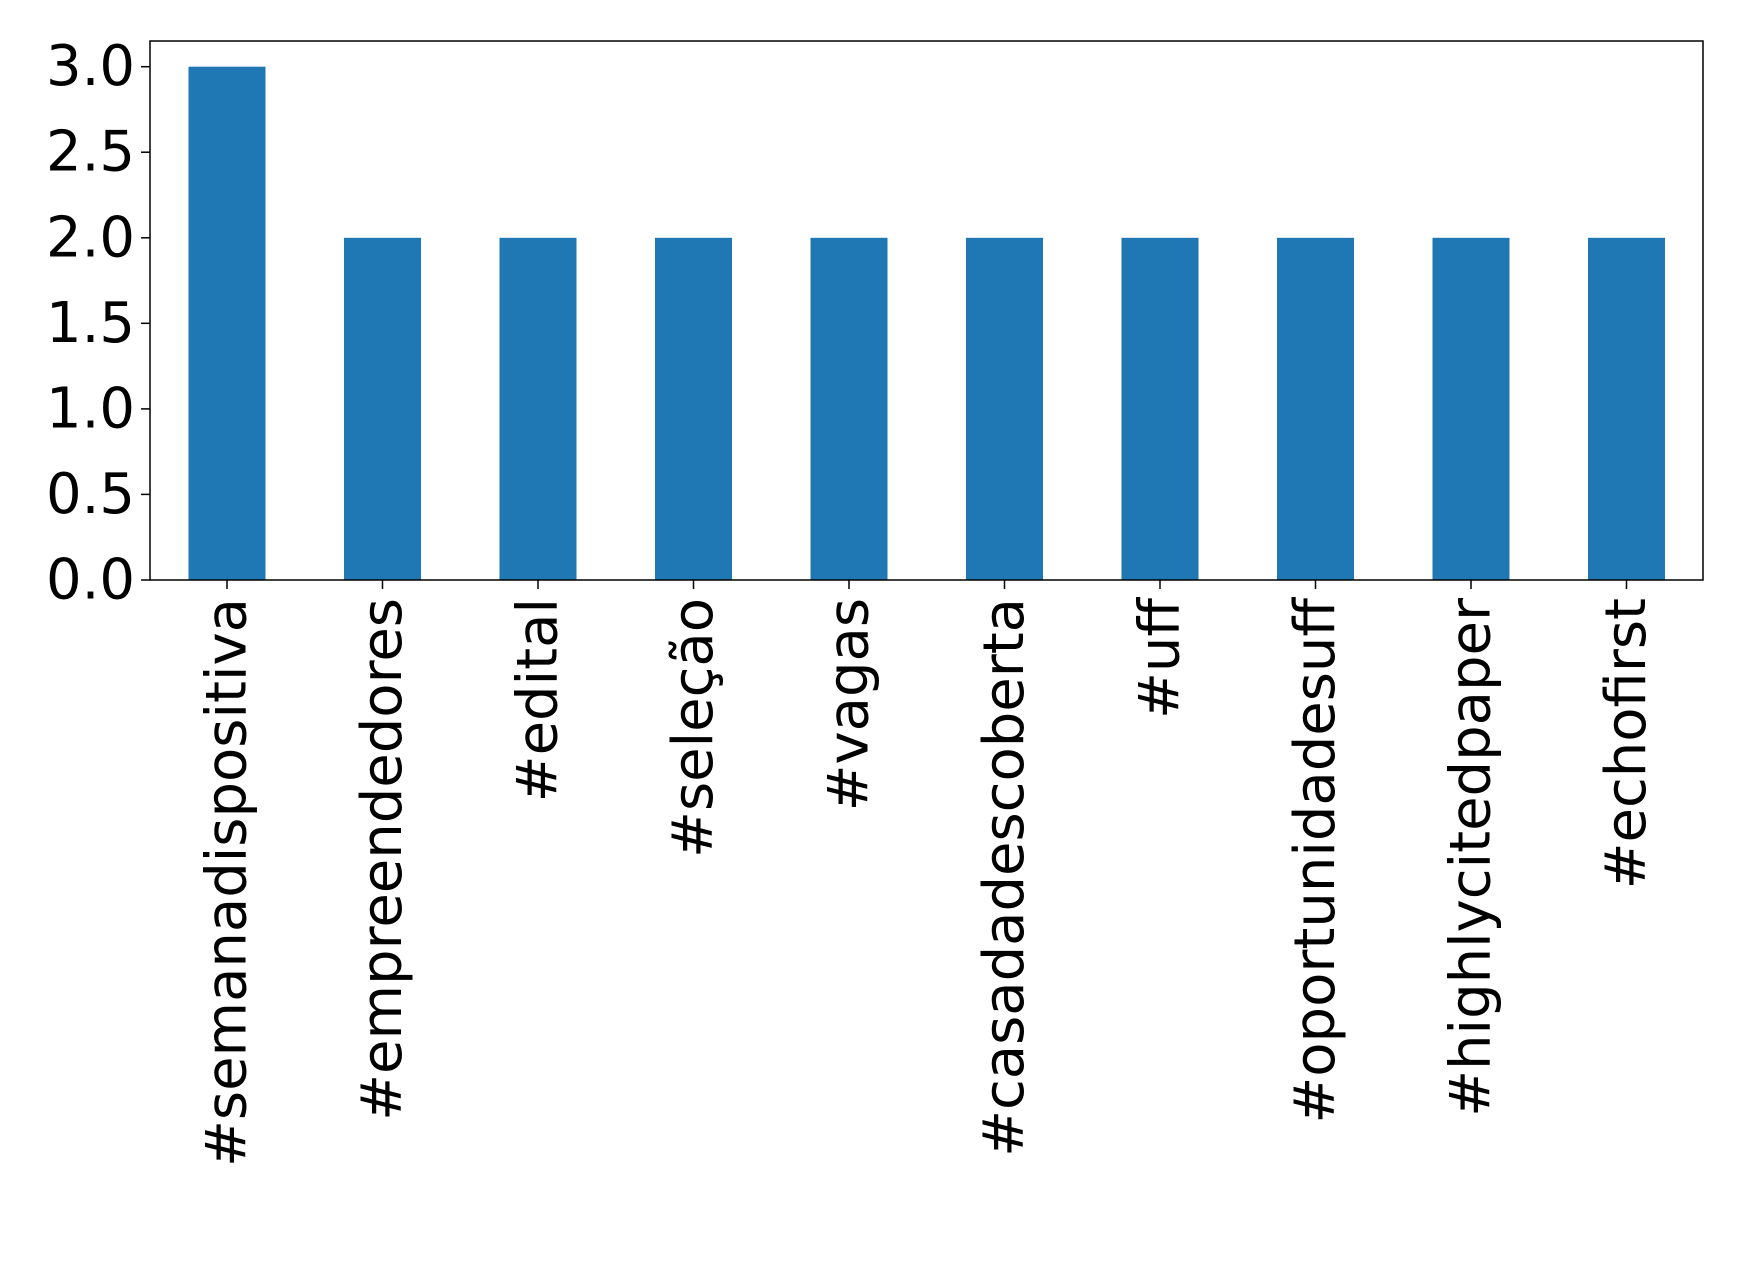  Describe the element at coordinates (90, 494) in the screenshot. I see `y-tick-label: 0.5` at that location.